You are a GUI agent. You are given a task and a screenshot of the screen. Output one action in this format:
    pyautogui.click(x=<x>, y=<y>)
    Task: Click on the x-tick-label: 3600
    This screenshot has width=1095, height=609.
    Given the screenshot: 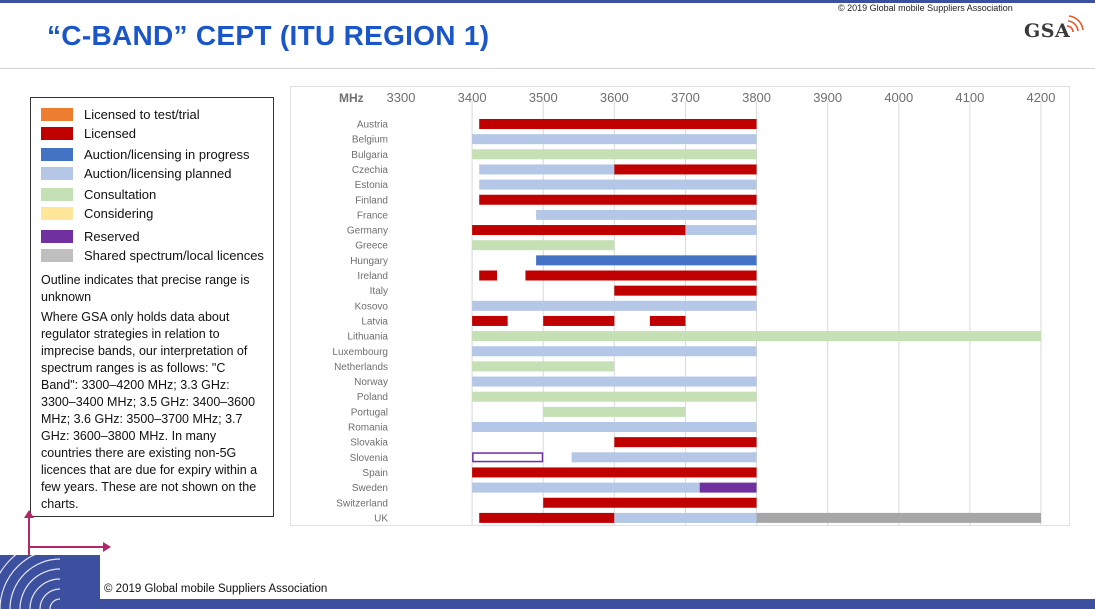 What is the action you would take?
    pyautogui.click(x=614, y=97)
    